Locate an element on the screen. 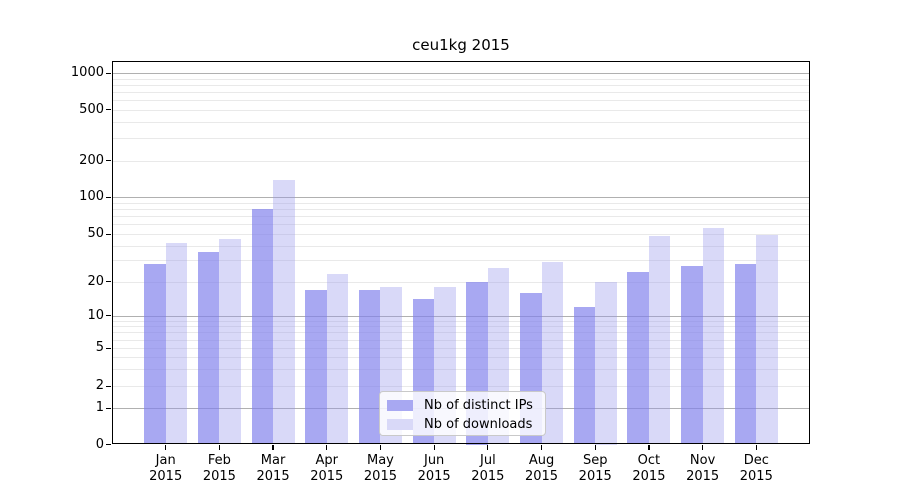 This screenshot has height=500, width=900. x-tick-label-may: May 2015 is located at coordinates (380, 468).